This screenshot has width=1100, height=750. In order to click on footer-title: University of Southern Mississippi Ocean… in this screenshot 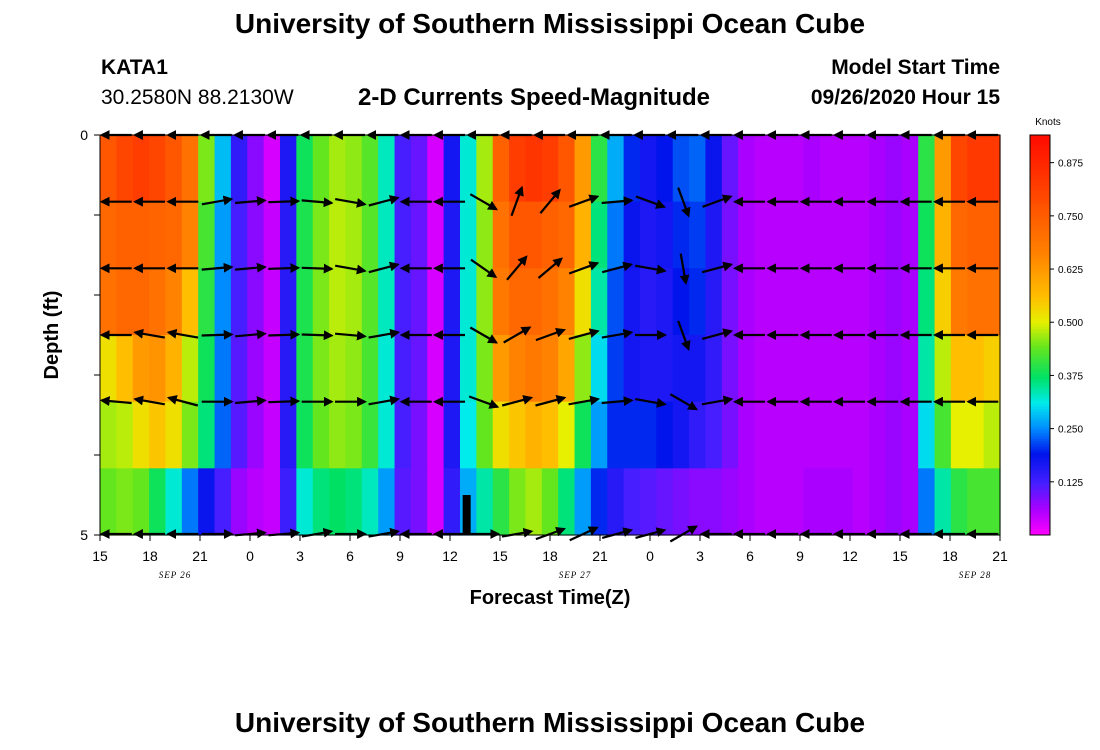, I will do `click(550, 722)`.